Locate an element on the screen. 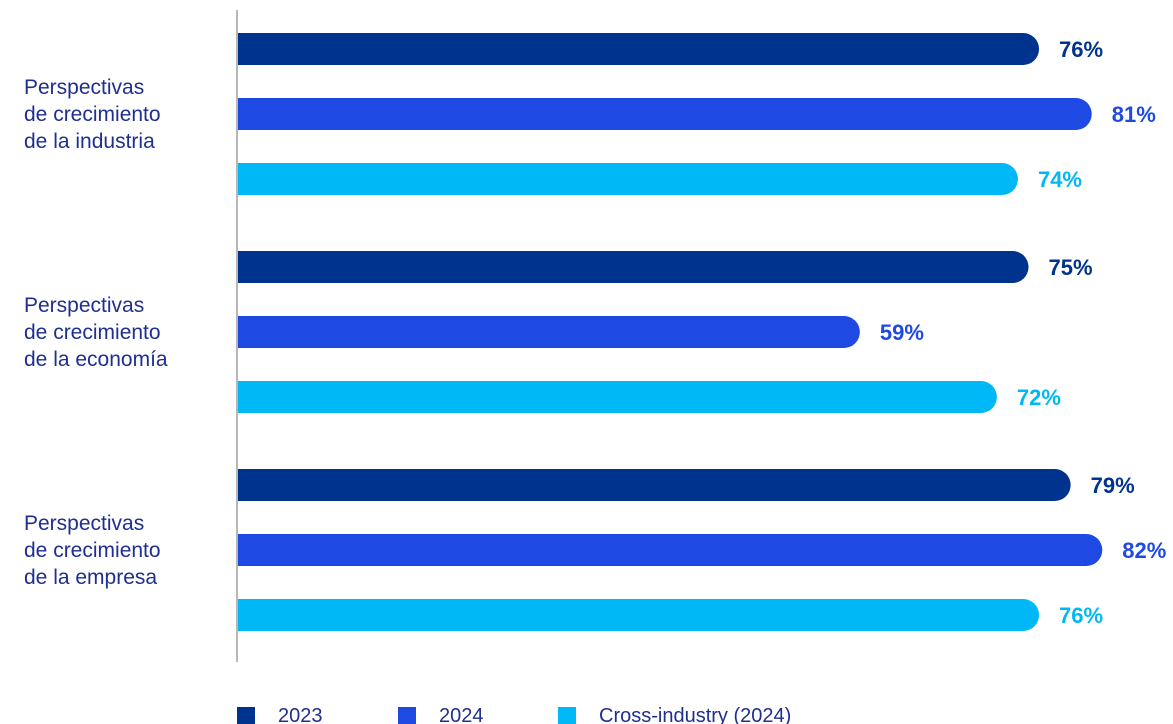  data-label: 74% is located at coordinates (1060, 179).